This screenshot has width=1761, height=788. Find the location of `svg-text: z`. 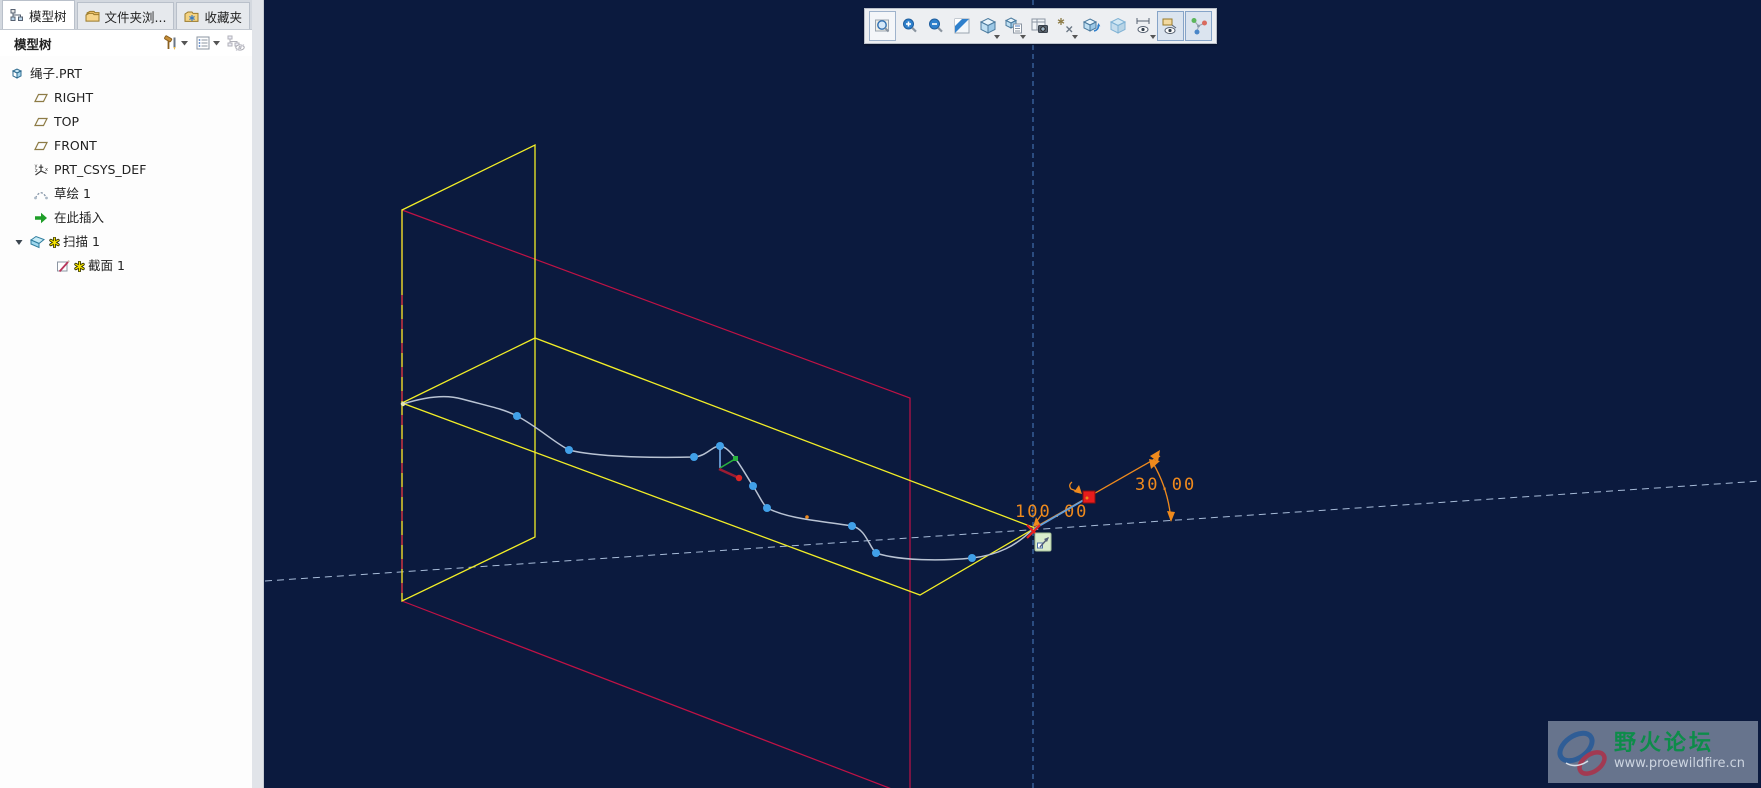

svg-text: z is located at coordinates (36, 171).